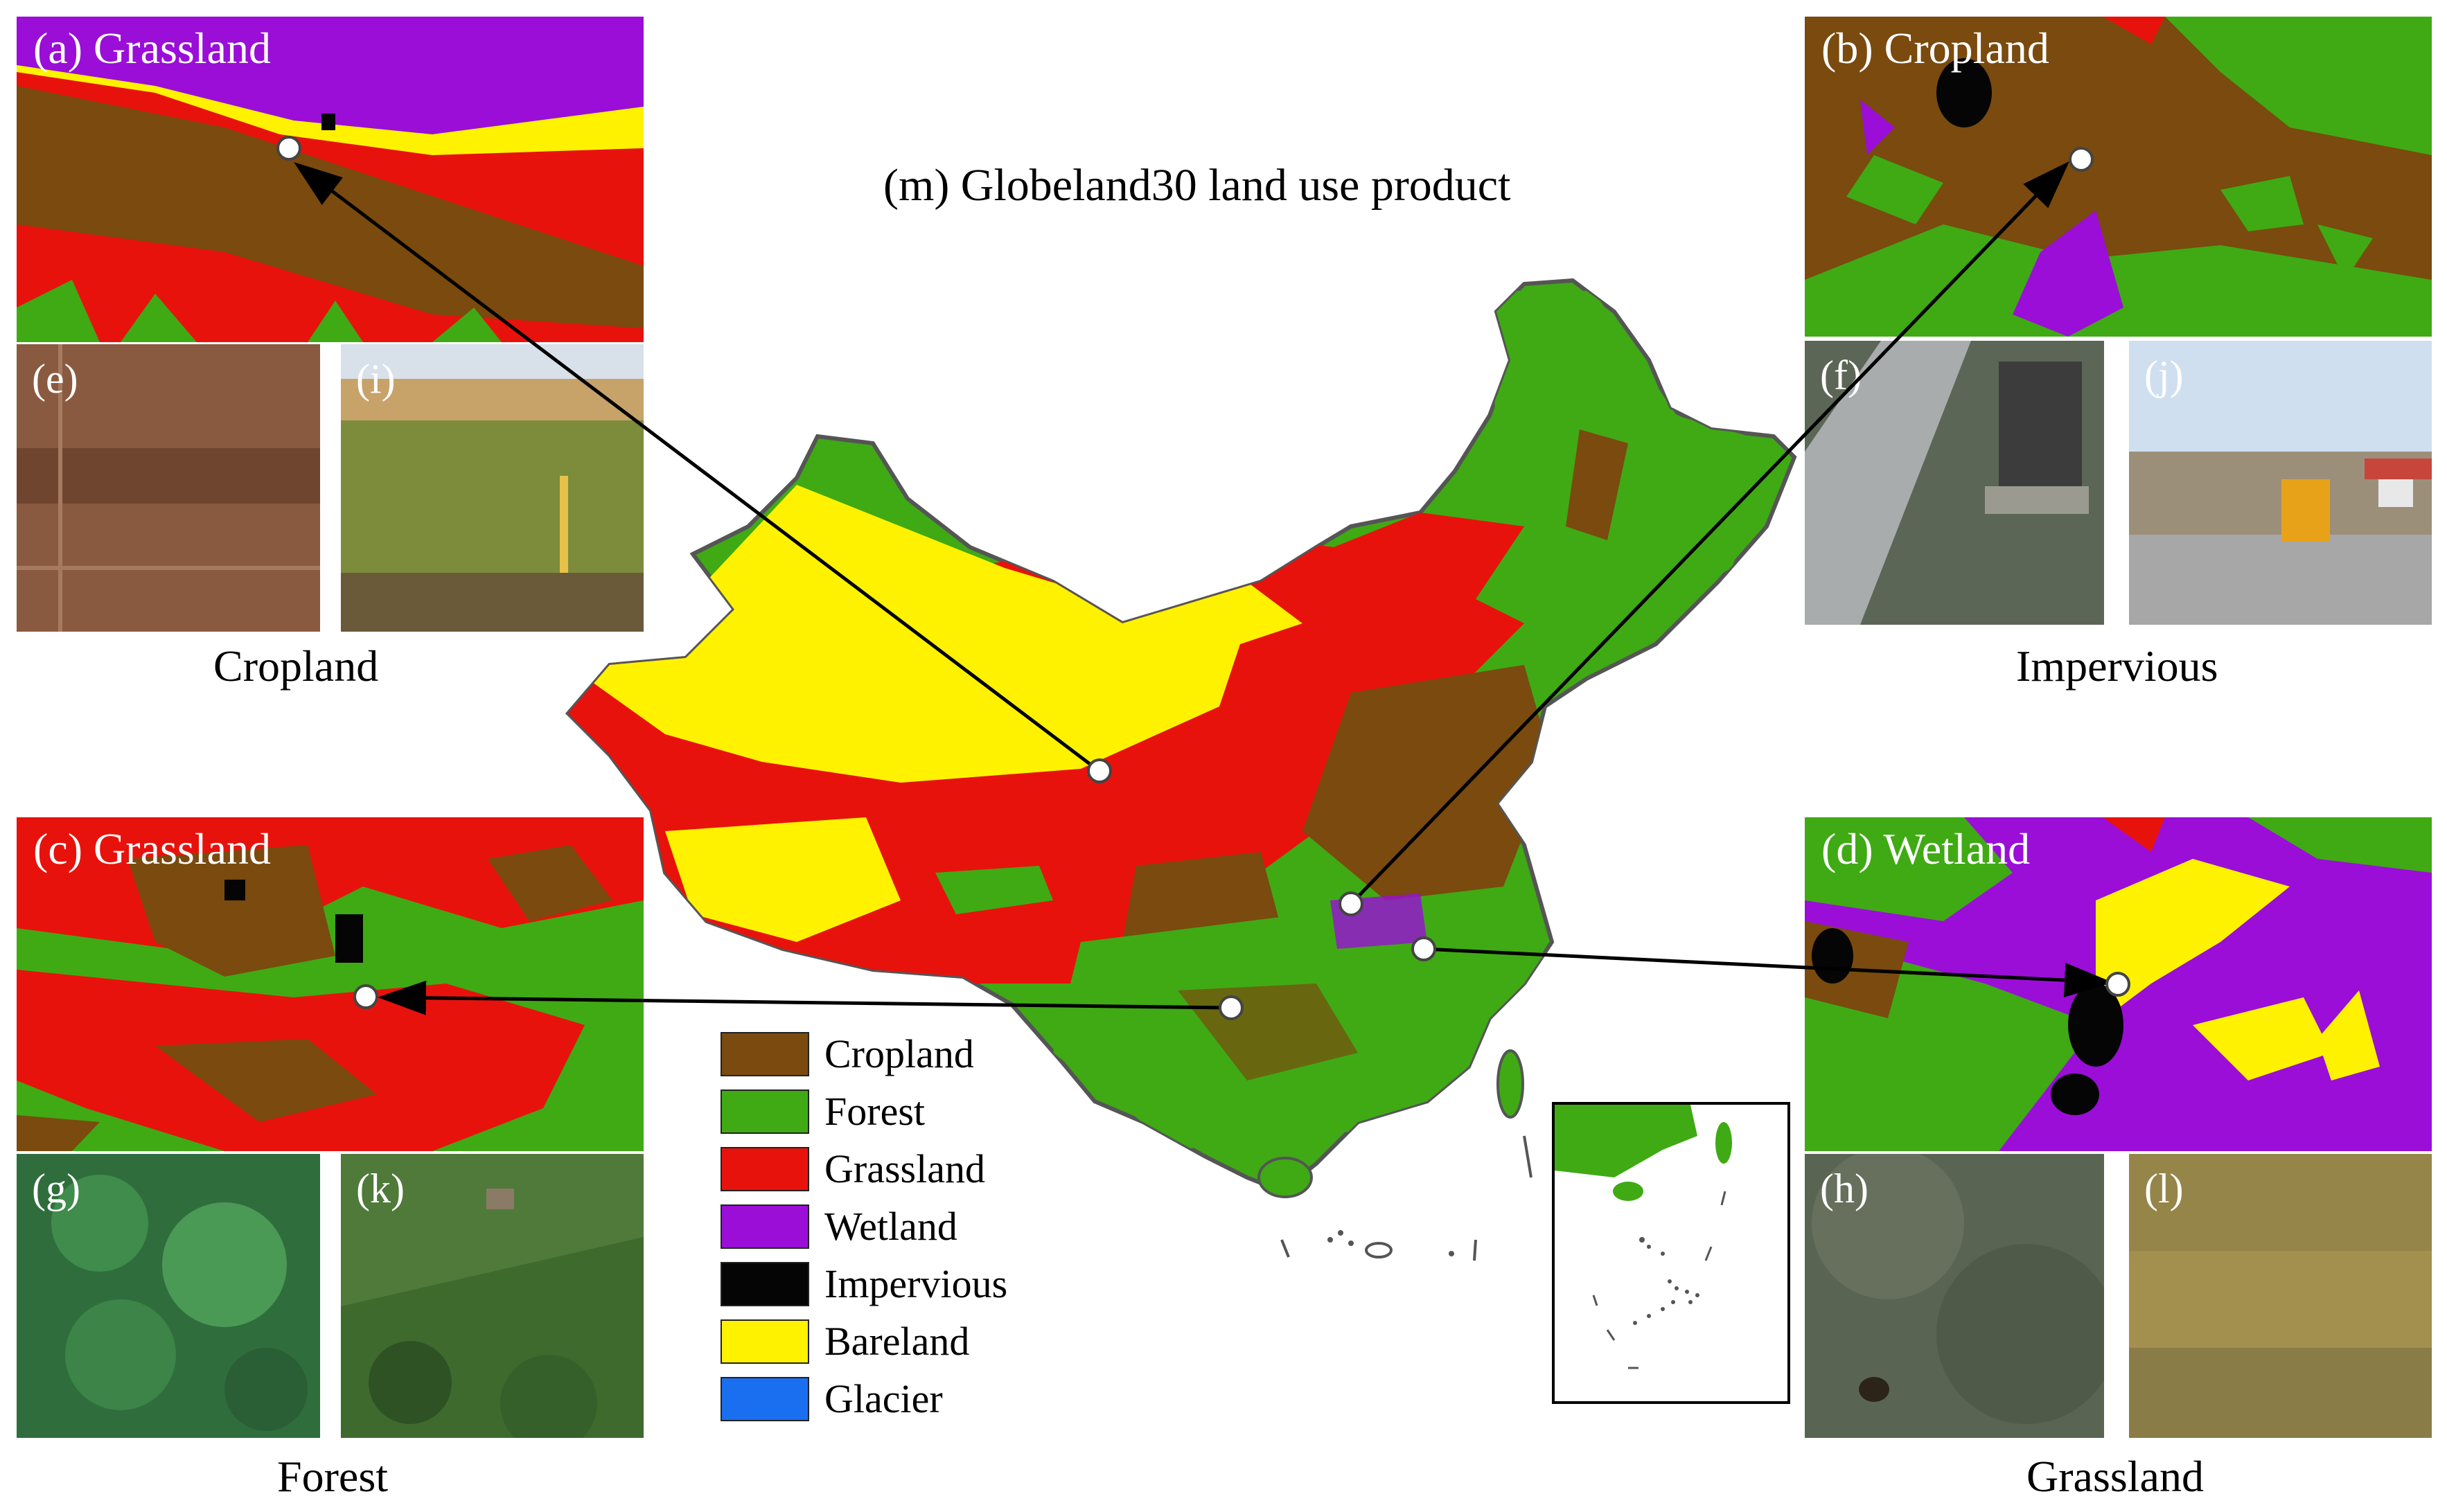 Image resolution: width=2447 pixels, height=1512 pixels. I want to click on site-marker-b-map, so click(1351, 904).